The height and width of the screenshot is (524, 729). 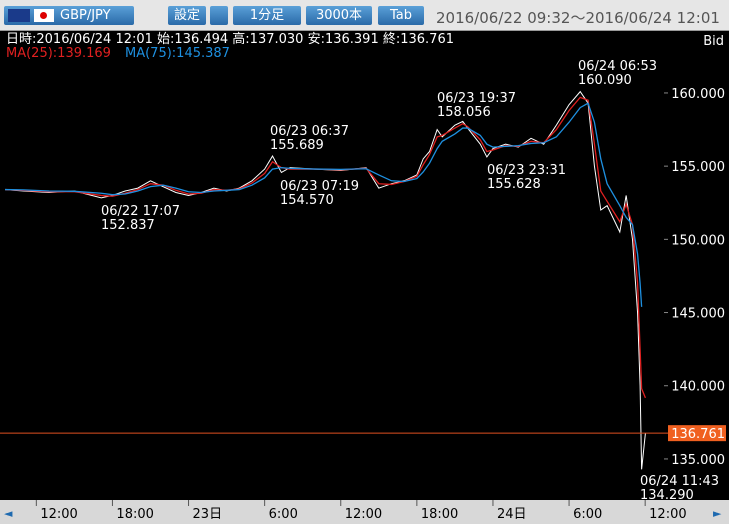 I want to click on last-price-box, so click(x=697, y=433).